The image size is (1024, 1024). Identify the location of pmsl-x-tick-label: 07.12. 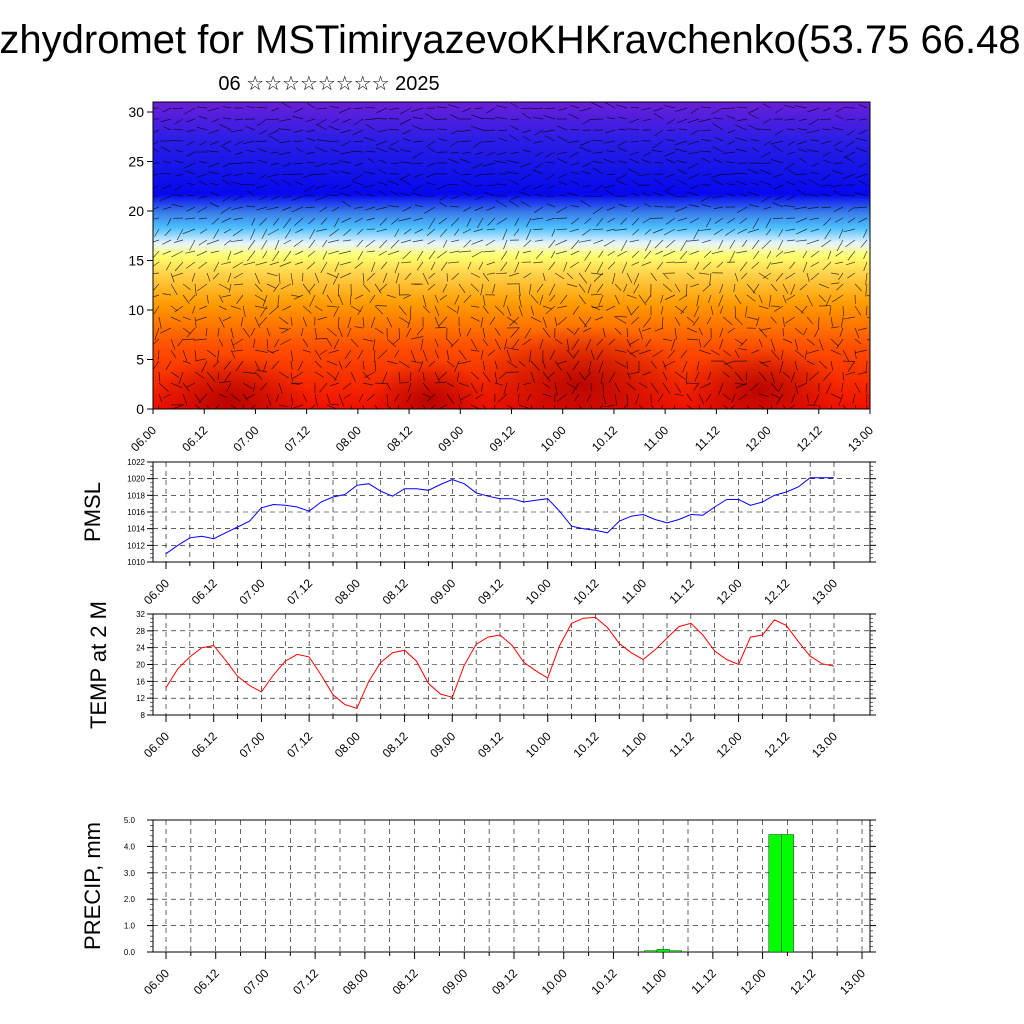
(299, 591).